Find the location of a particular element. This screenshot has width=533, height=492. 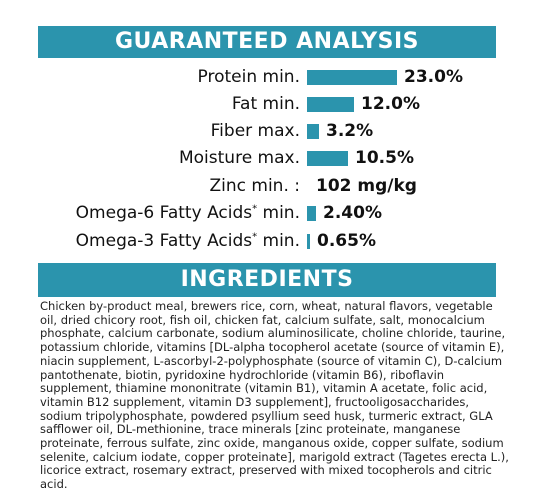

analysis-label: Zinc min. : is located at coordinates (255, 186).